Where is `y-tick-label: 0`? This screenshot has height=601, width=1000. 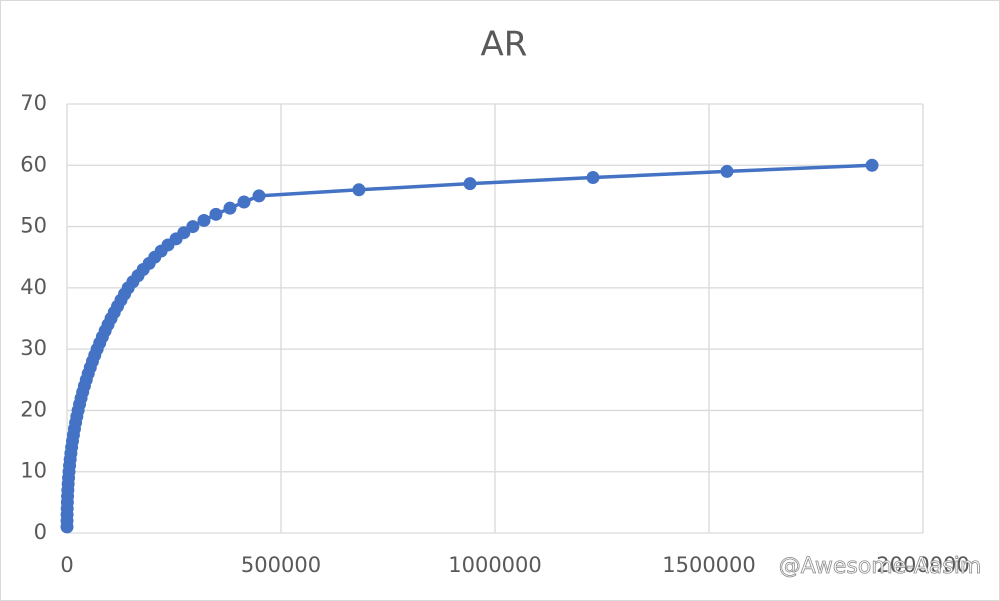
y-tick-label: 0 is located at coordinates (40, 532).